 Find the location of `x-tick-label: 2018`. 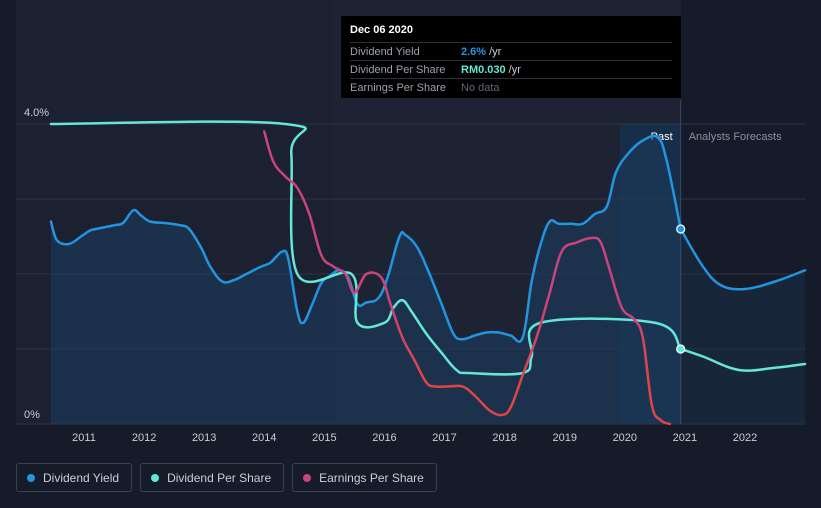

x-tick-label: 2018 is located at coordinates (504, 438).